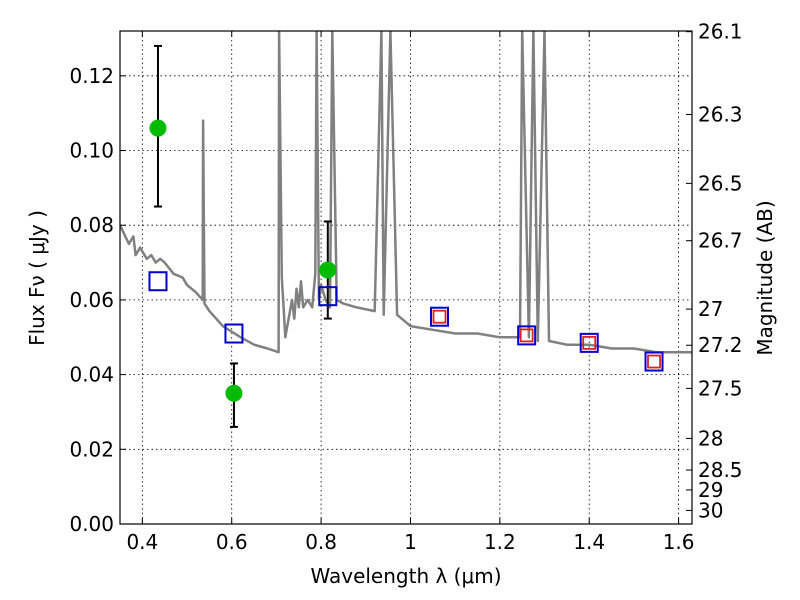 This screenshot has width=800, height=600. I want to click on mag-tick-label: 28.5, so click(720, 470).